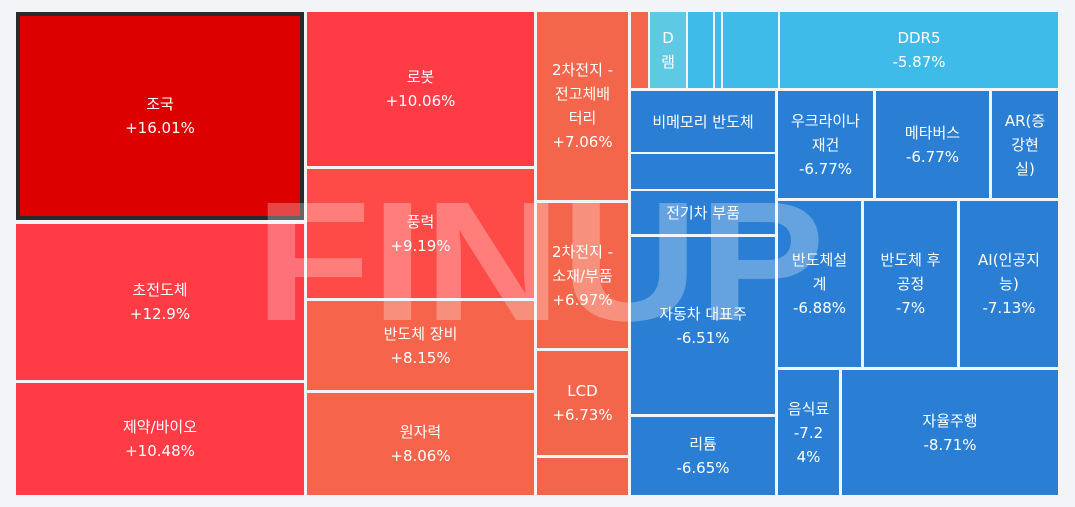 This screenshot has height=507, width=1075. I want to click on tile-value: +12.9%, so click(160, 314).